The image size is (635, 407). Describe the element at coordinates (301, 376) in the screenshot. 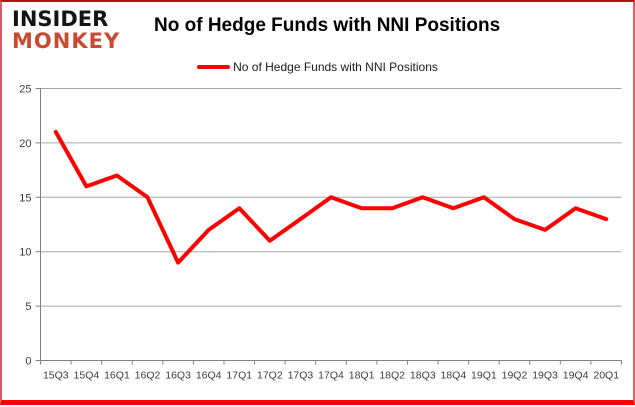

I see `x-tick-label: 17Q3` at that location.